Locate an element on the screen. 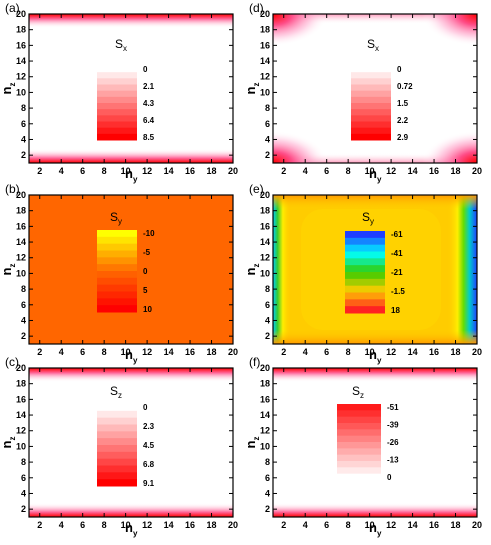  colorbar-tick-label: 6.4 is located at coordinates (149, 120).